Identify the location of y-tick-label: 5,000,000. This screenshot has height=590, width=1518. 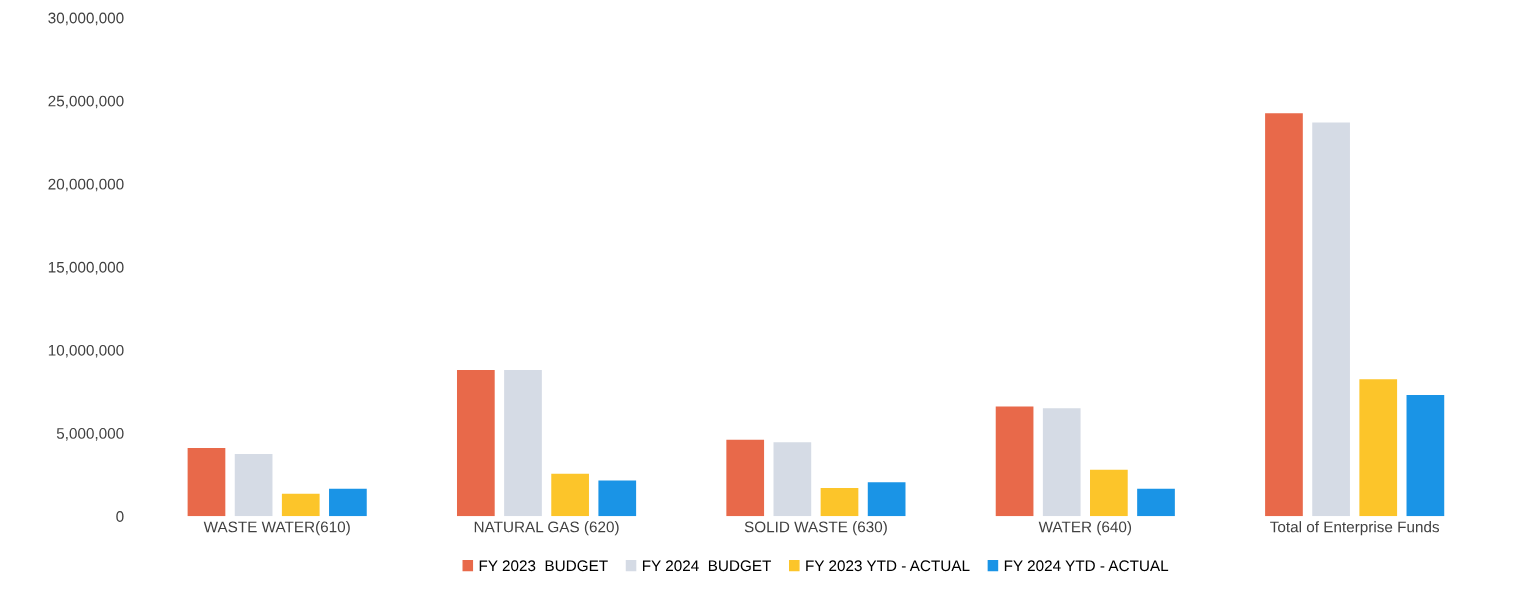
(90, 434).